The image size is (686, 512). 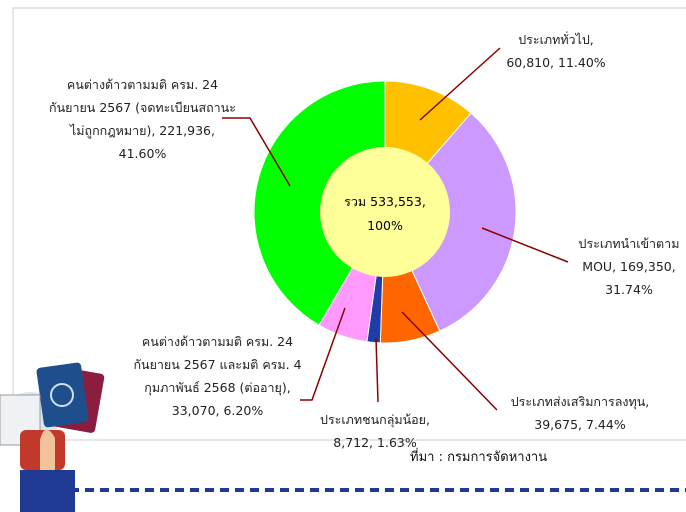 What do you see at coordinates (629, 289) in the screenshot?
I see `percent-label: 31.74%` at bounding box center [629, 289].